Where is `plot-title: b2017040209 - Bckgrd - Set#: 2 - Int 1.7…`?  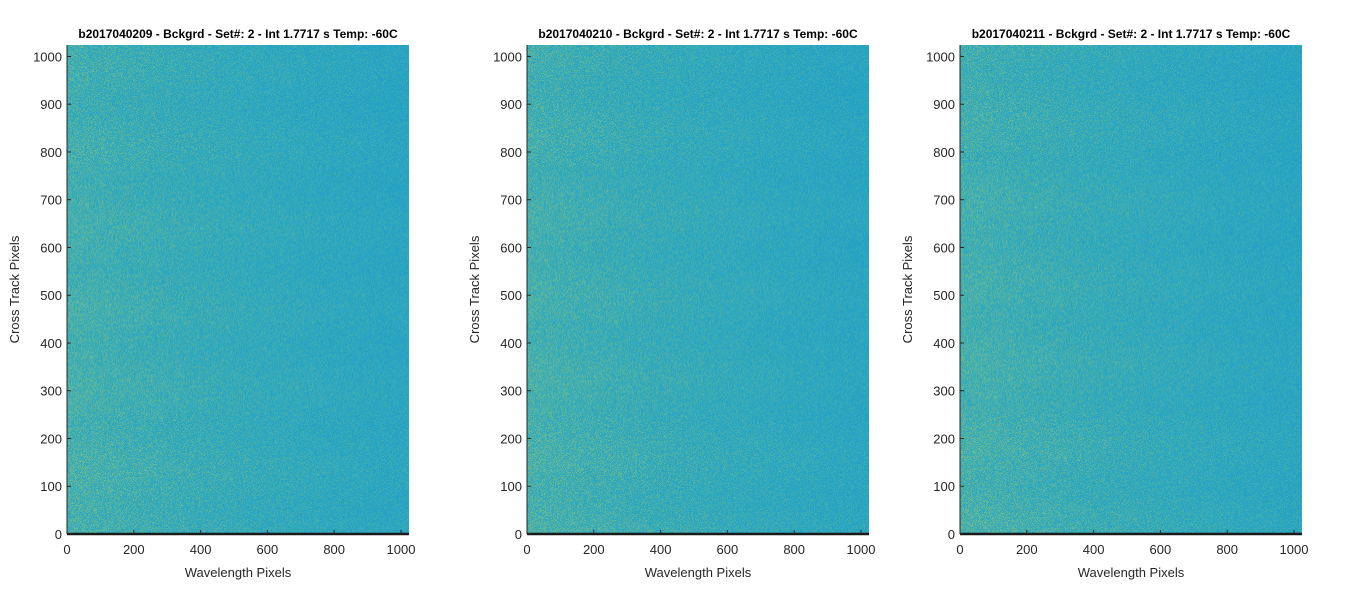
plot-title: b2017040209 - Bckgrd - Set#: 2 - Int 1.7… is located at coordinates (238, 34).